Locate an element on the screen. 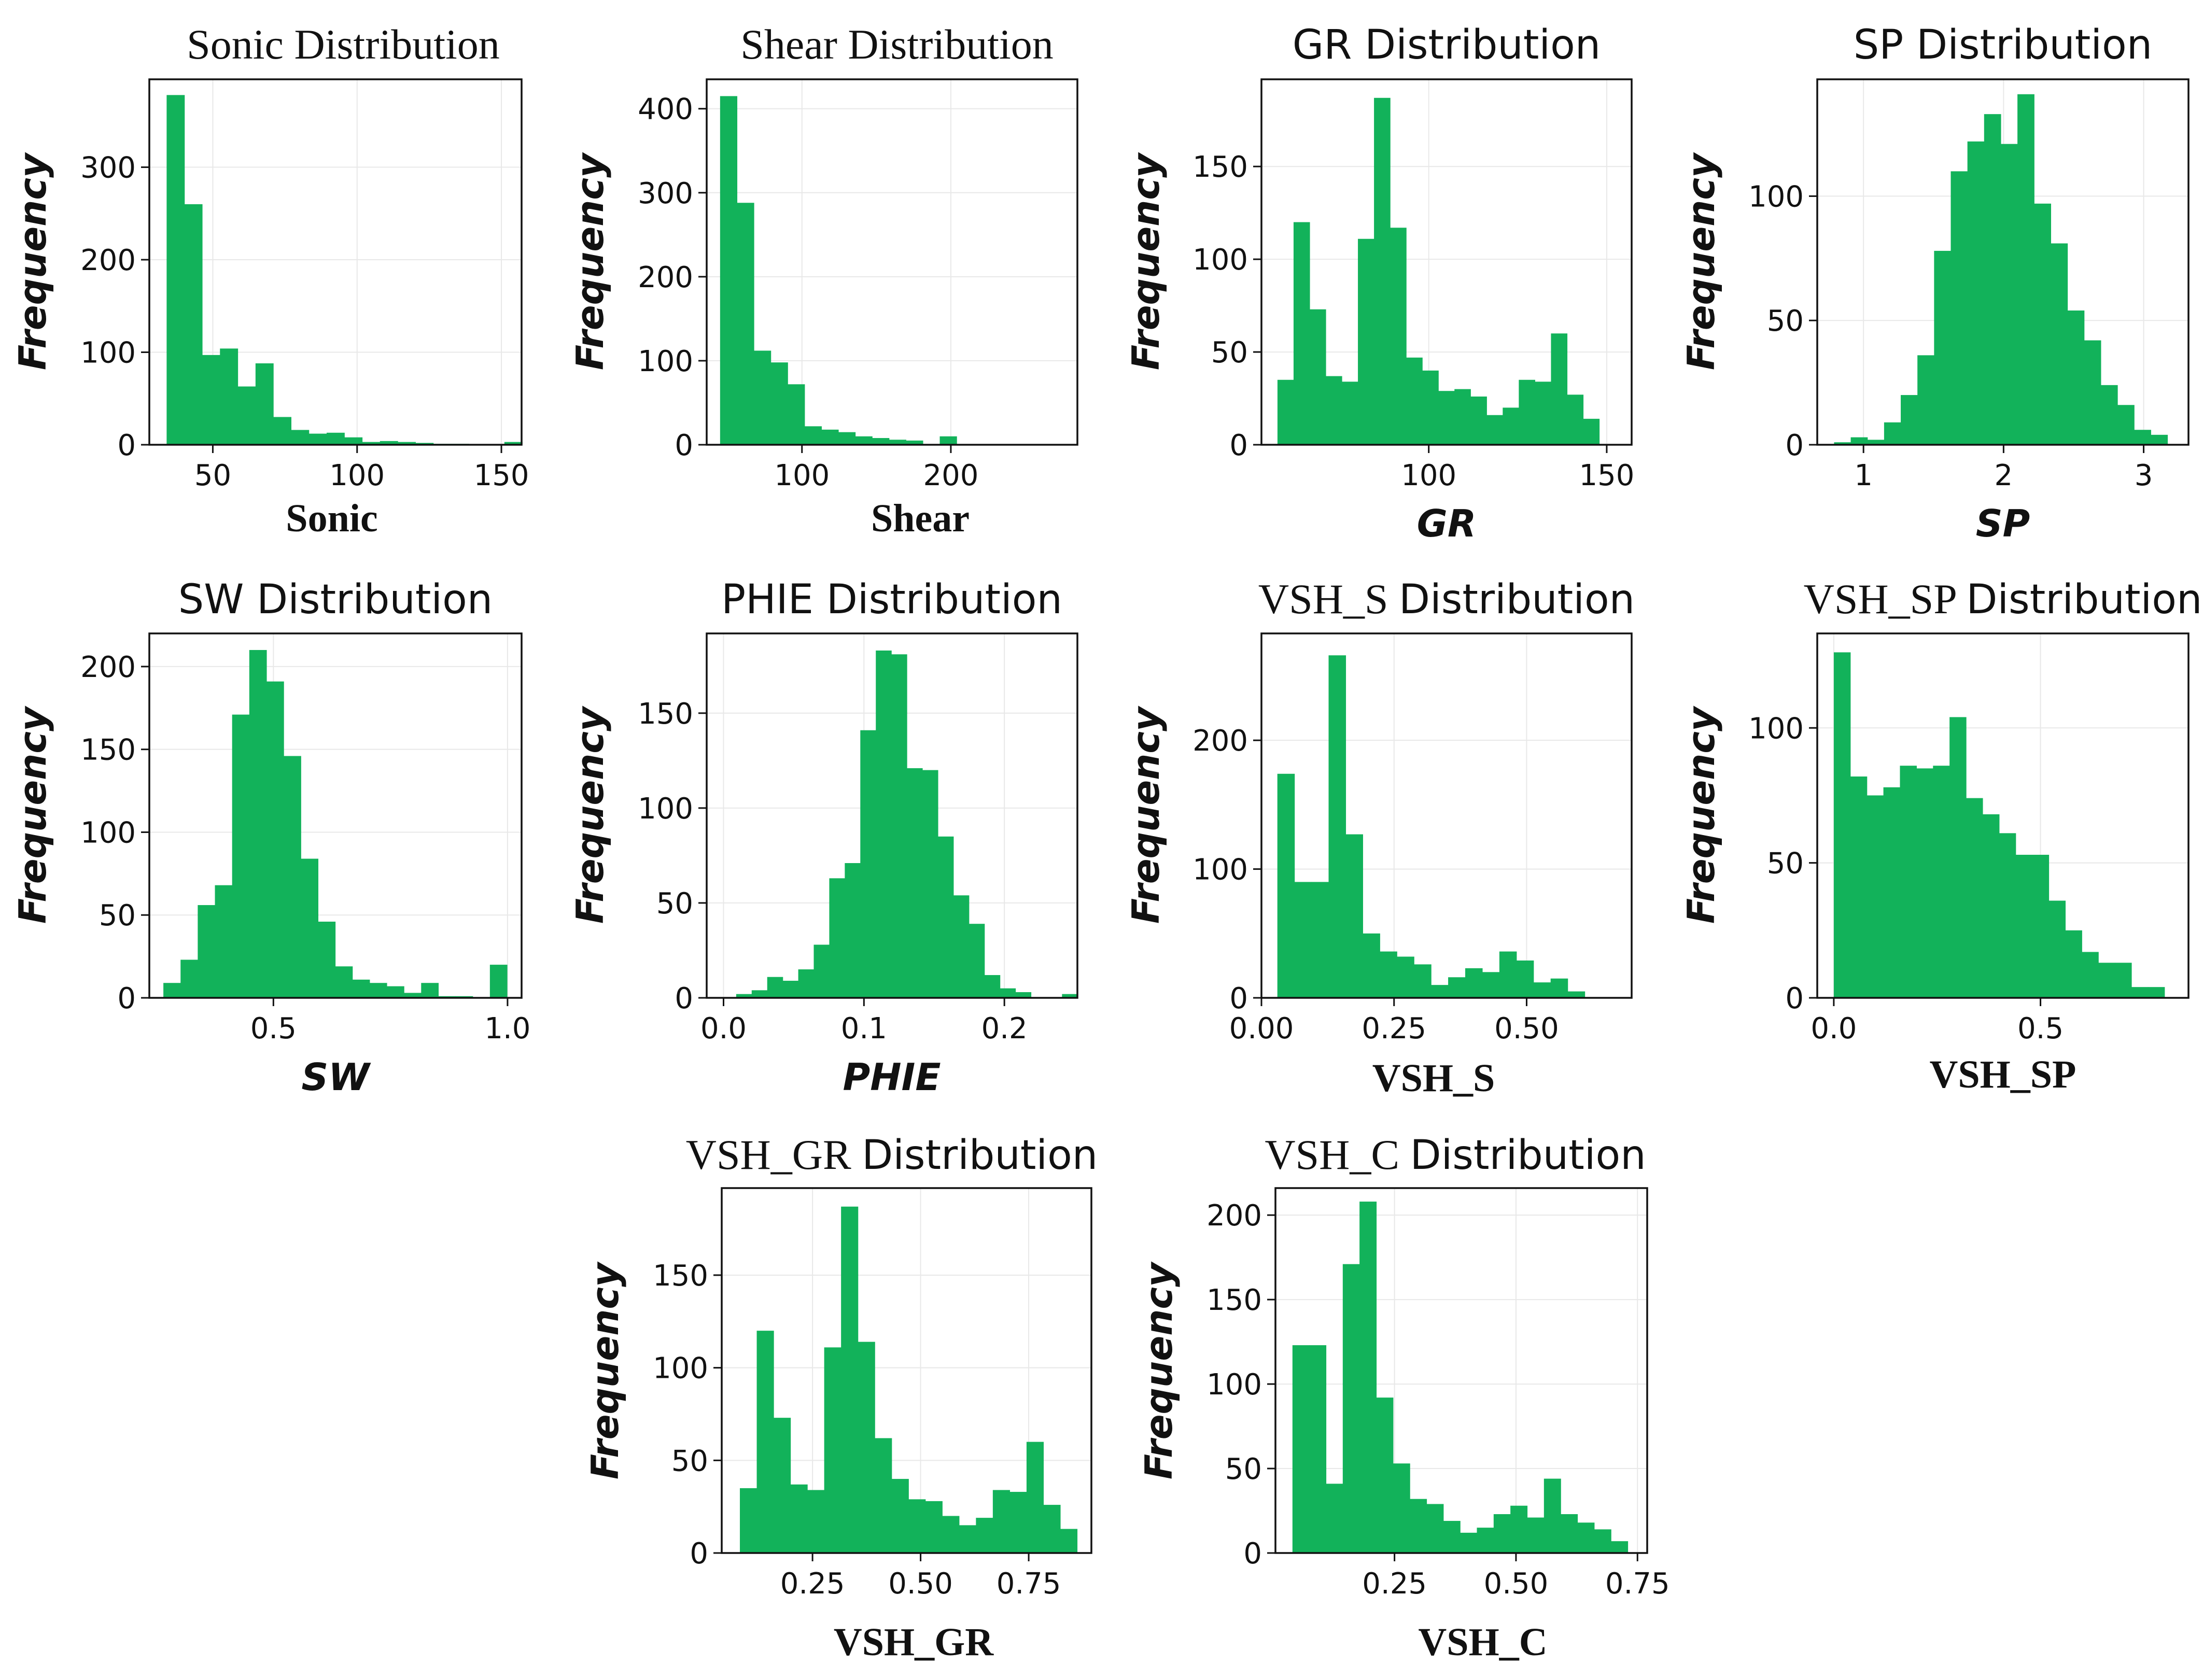  x-axis-label: VSH_C is located at coordinates (1482, 1642).